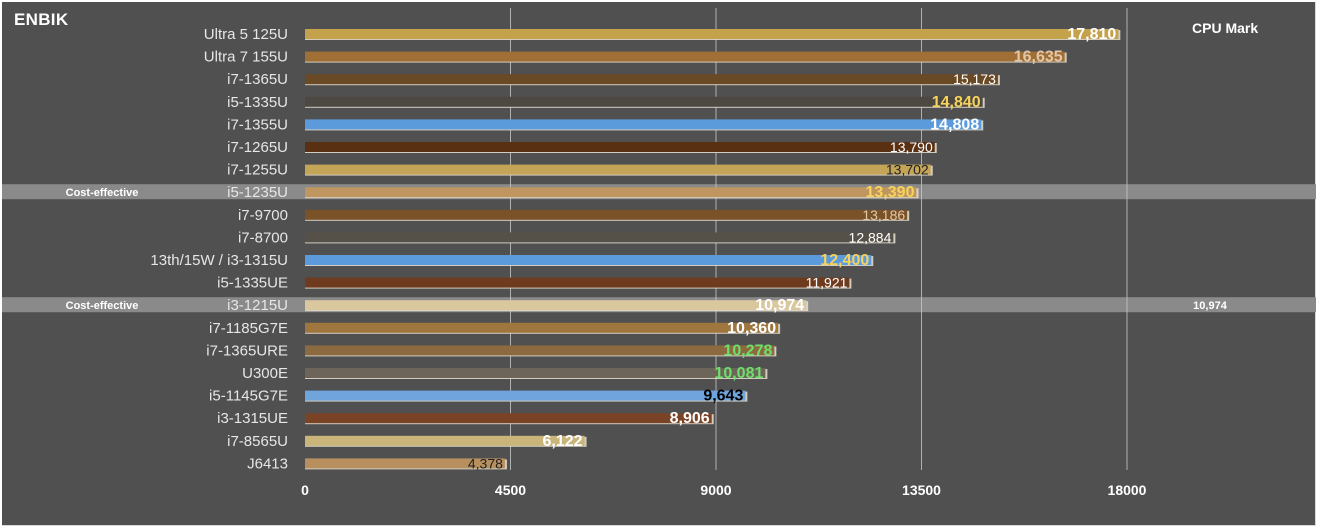  I want to click on category-label: Ultra 5 125U, so click(246, 34).